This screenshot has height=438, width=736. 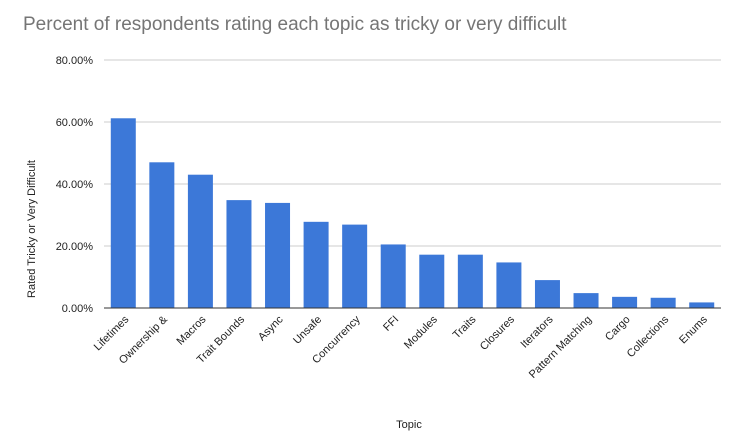 I want to click on y-axis-title: Rated Tricky or Very Difficult, so click(x=32, y=229).